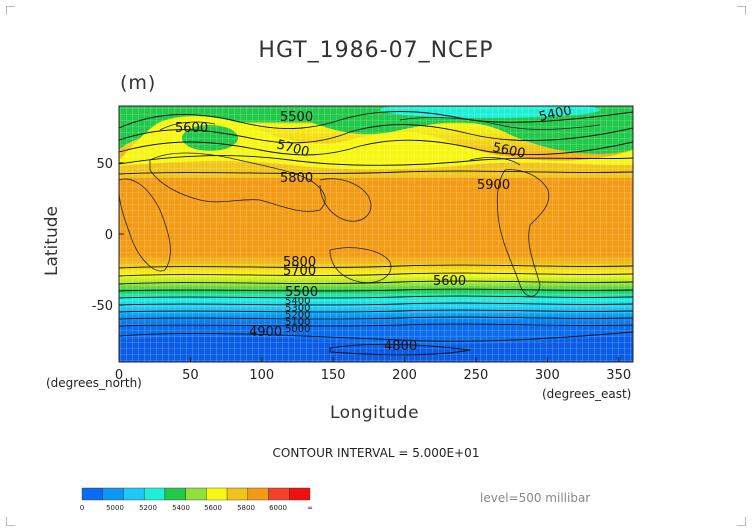  Describe the element at coordinates (181, 508) in the screenshot. I see `colorbar-label: 5400` at that location.